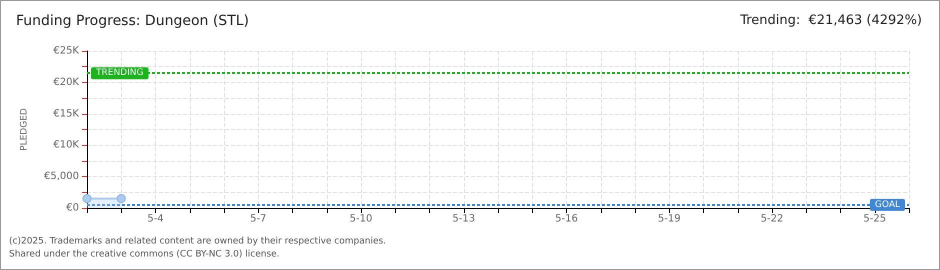 The image size is (940, 270). What do you see at coordinates (61, 176) in the screenshot?
I see `y-tick-label: €5,000` at bounding box center [61, 176].